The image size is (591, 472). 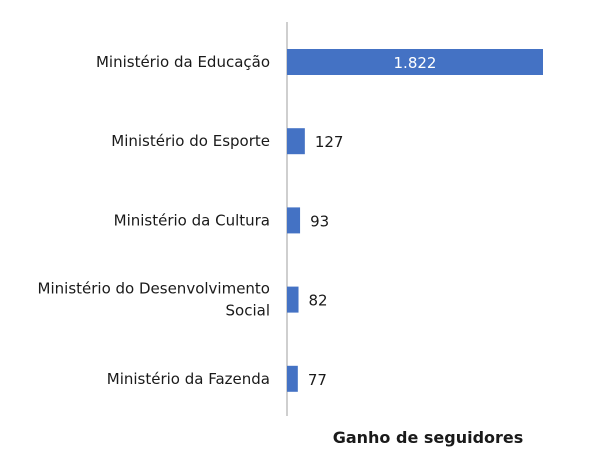 What do you see at coordinates (428, 437) in the screenshot?
I see `x-axis-title: Ganho de seguidores` at bounding box center [428, 437].